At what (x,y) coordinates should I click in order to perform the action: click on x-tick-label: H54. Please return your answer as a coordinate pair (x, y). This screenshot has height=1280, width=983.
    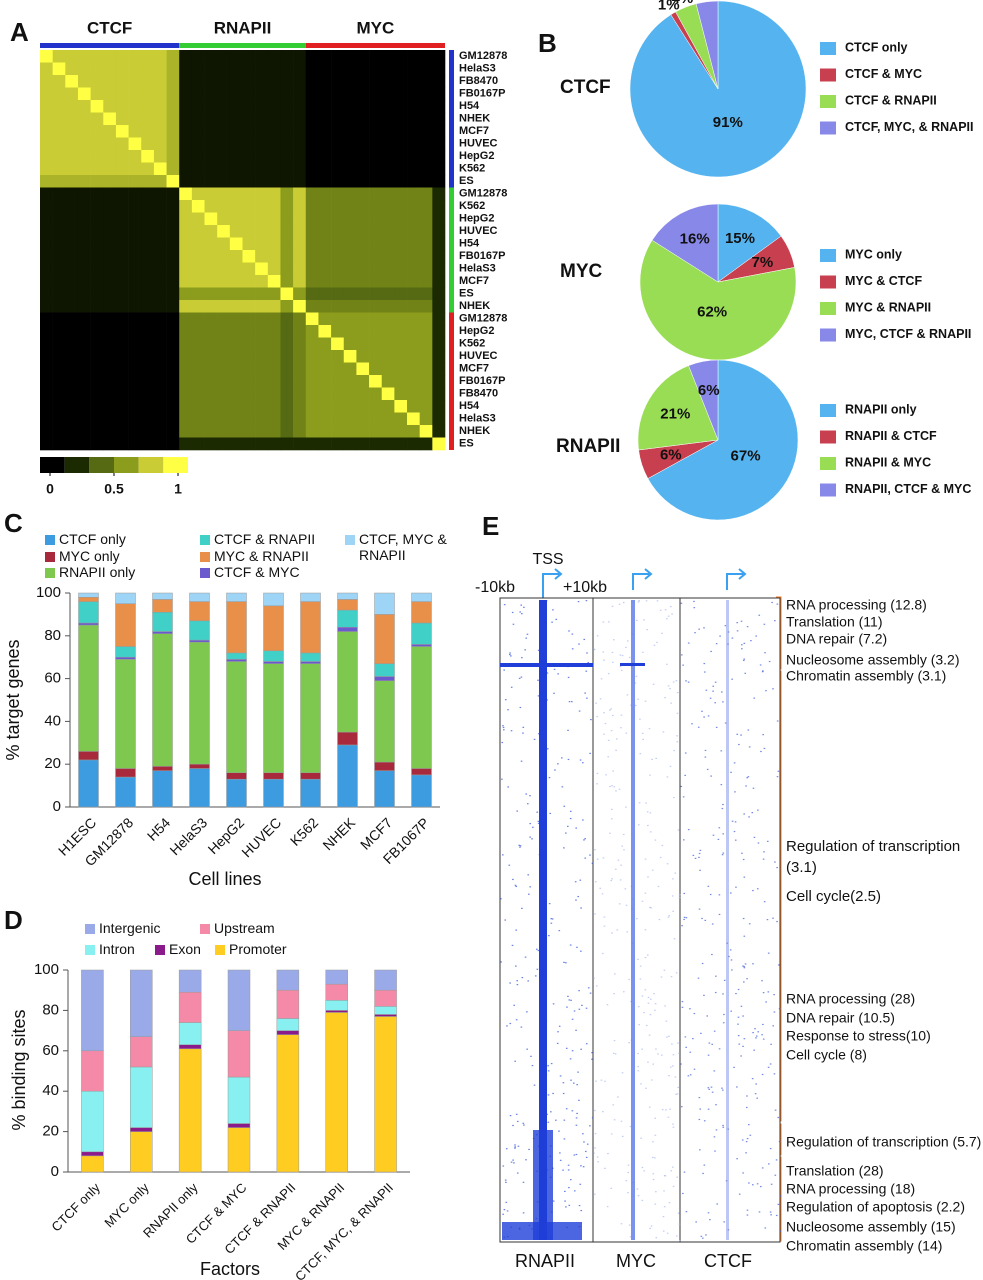
    Looking at the image, I should click on (159, 829).